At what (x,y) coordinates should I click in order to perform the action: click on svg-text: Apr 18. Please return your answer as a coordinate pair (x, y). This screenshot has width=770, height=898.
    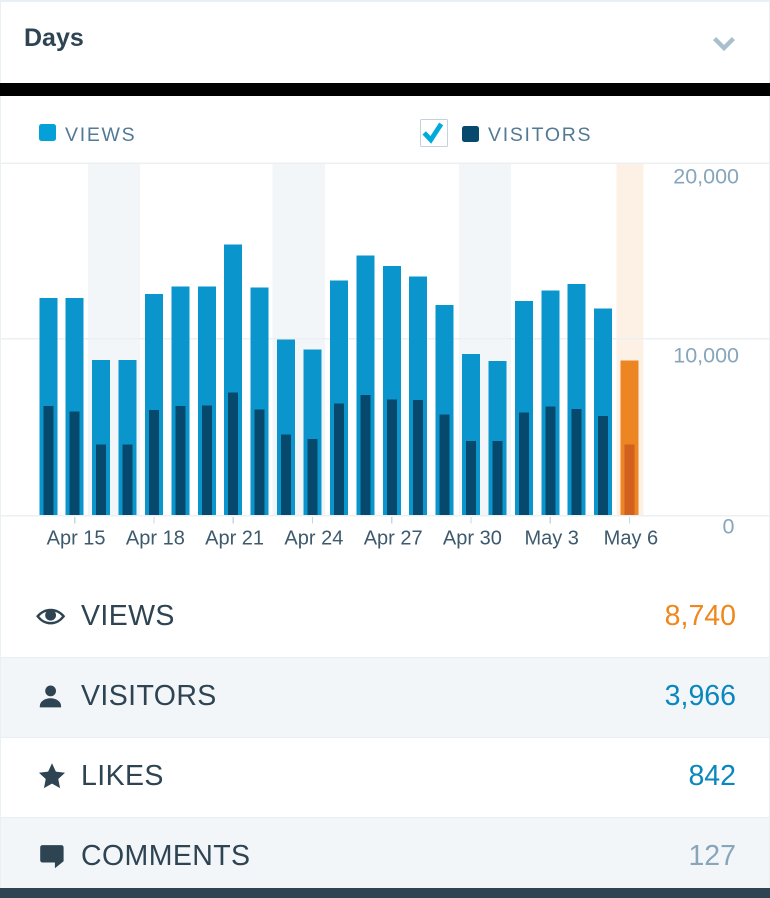
    Looking at the image, I should click on (155, 538).